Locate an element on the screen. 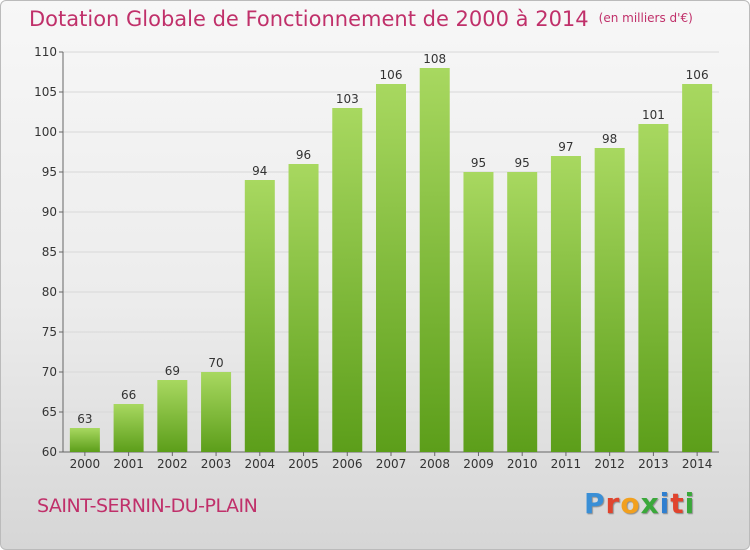 The image size is (750, 550). bar-2003 is located at coordinates (216, 412).